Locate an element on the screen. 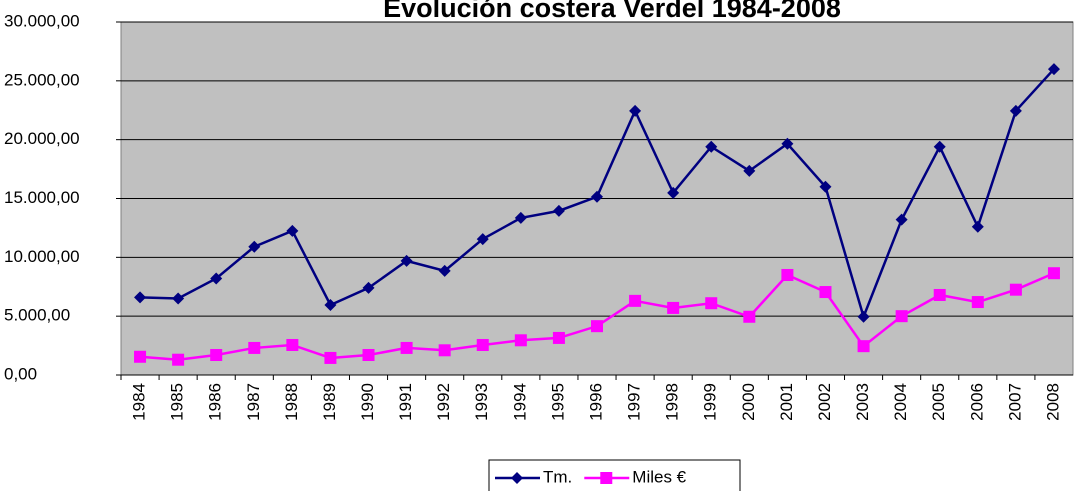 Image resolution: width=1074 pixels, height=491 pixels. y-tick-label: 5.000,00 is located at coordinates (37, 315).